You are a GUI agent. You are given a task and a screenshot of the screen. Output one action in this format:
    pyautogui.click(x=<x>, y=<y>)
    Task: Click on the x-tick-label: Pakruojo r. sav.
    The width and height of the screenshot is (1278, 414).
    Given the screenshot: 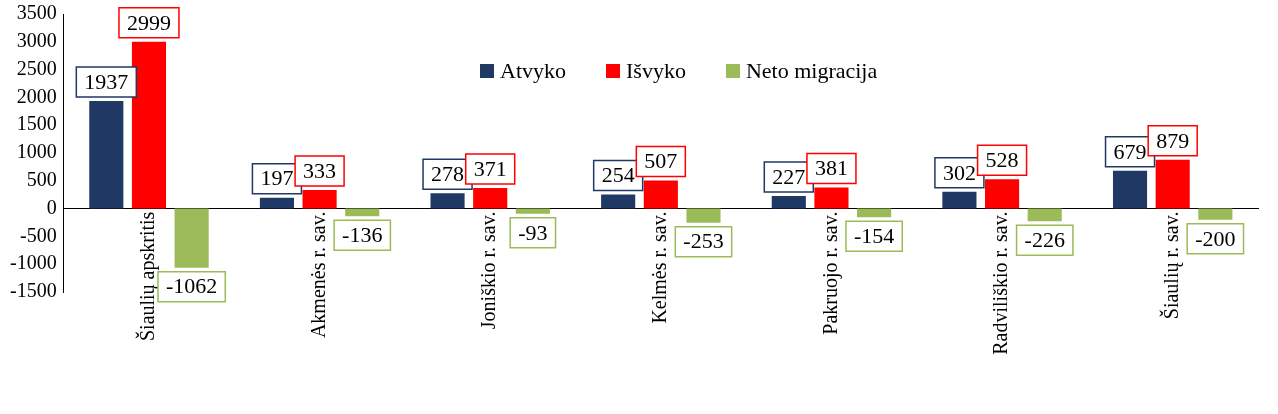 What is the action you would take?
    pyautogui.click(x=830, y=273)
    